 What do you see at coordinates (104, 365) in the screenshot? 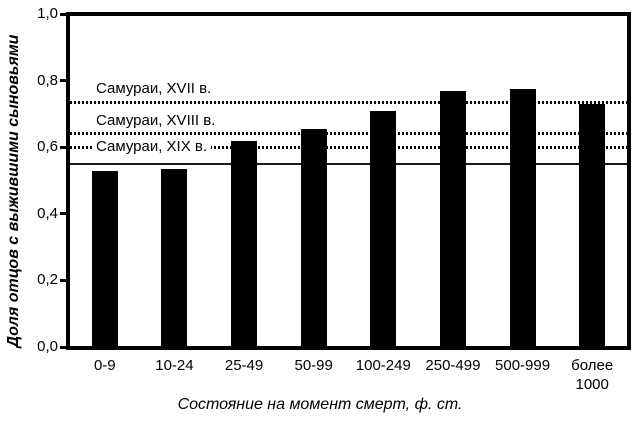
I see `x-category-label: 0-9` at bounding box center [104, 365].